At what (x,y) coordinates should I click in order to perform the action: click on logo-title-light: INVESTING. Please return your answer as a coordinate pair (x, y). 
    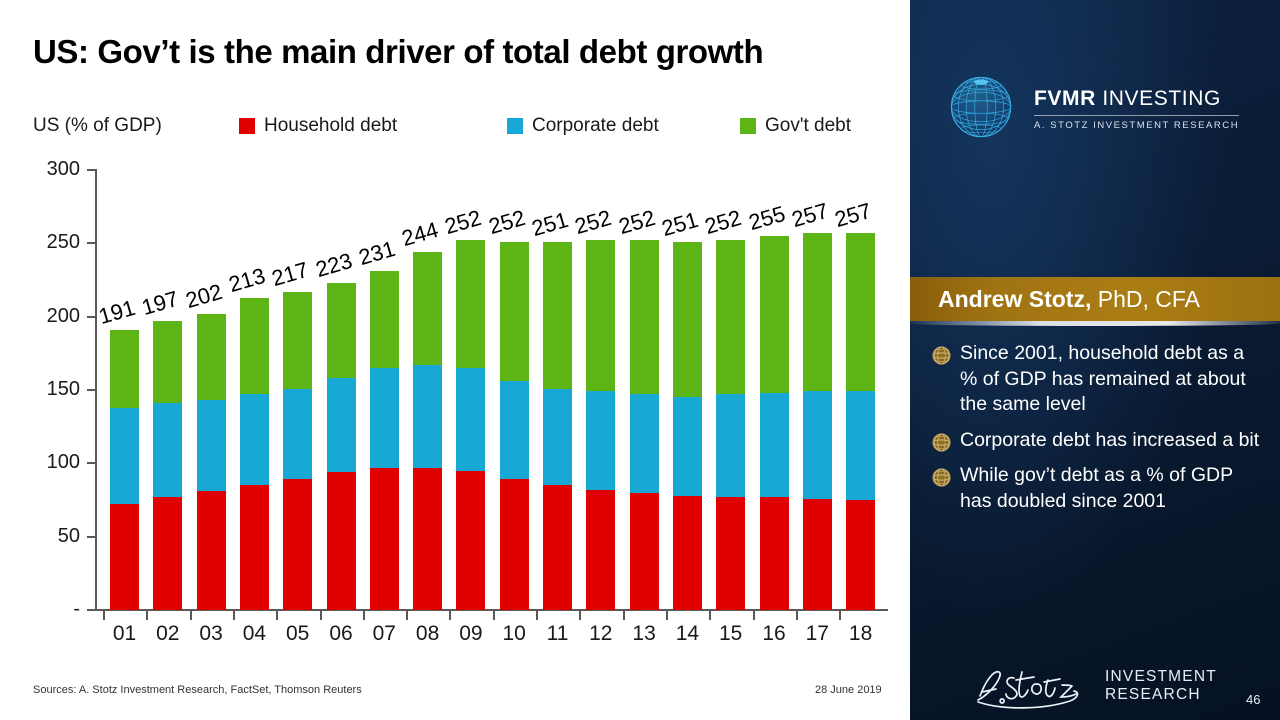
    Looking at the image, I should click on (1158, 98).